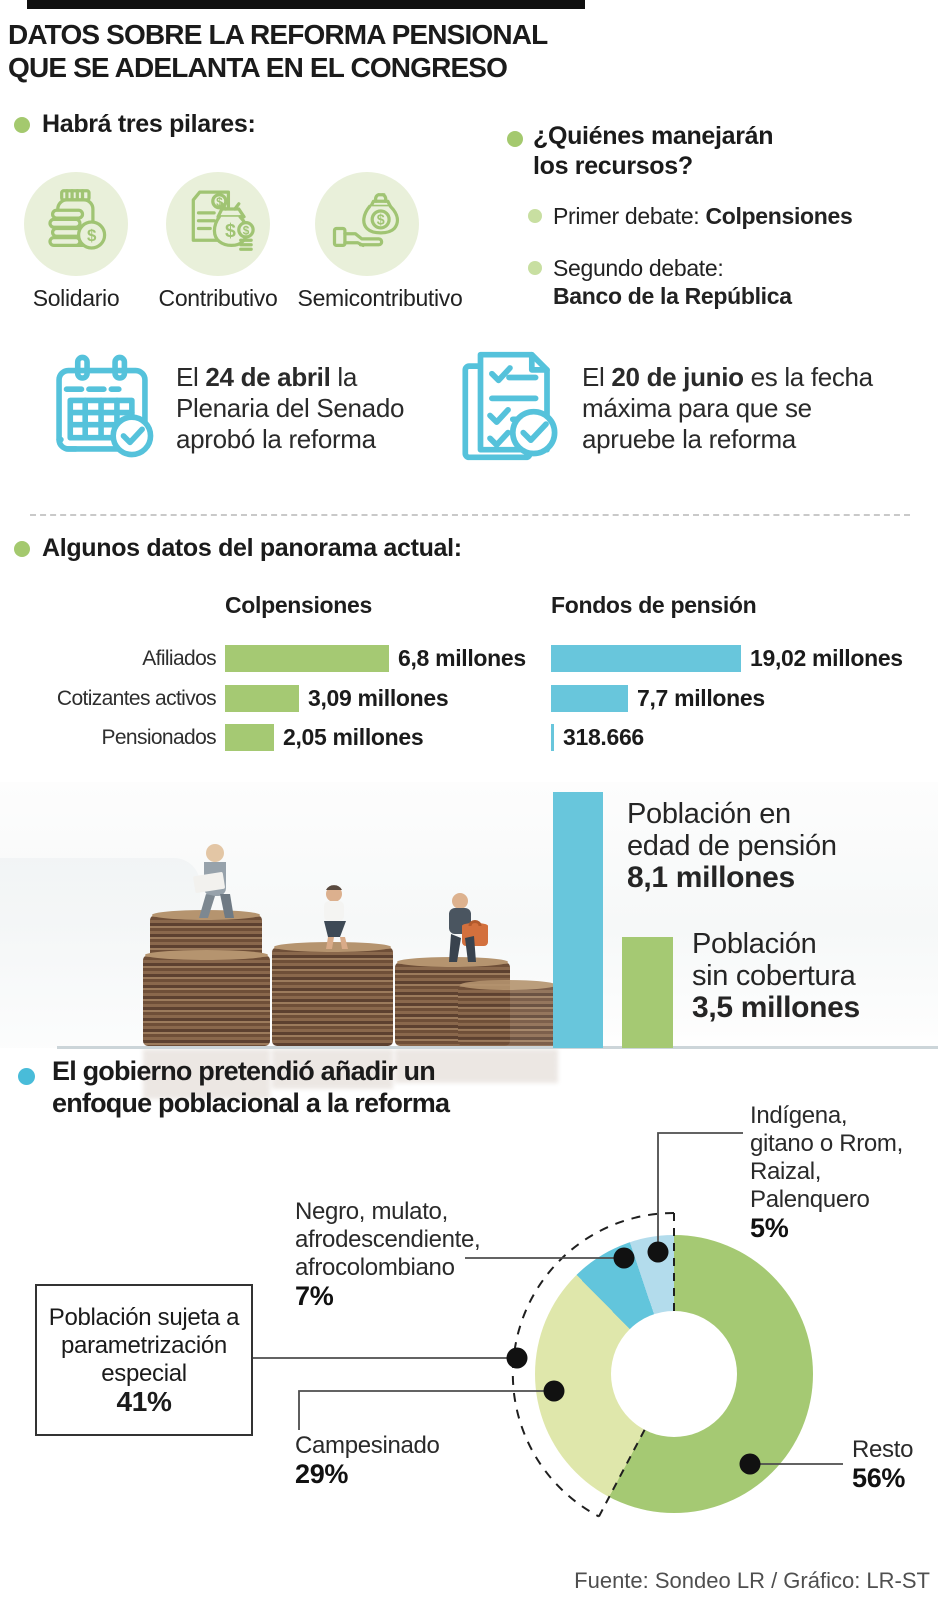 This screenshot has height=1600, width=938. What do you see at coordinates (144, 1345) in the screenshot?
I see `param-box-l2: parametrización` at bounding box center [144, 1345].